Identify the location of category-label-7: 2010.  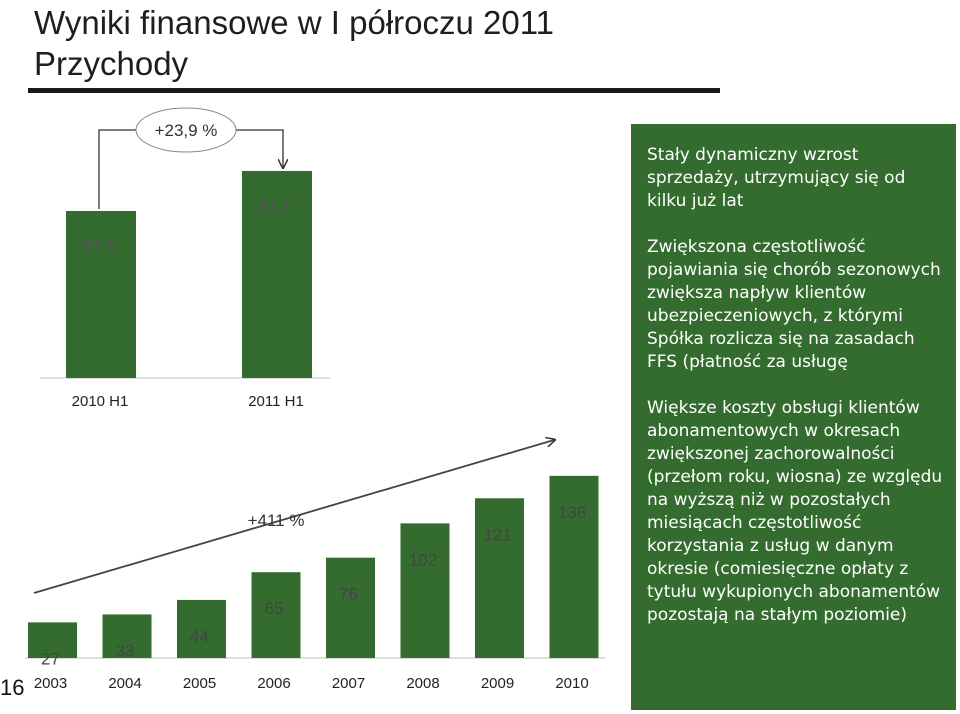
(571, 683).